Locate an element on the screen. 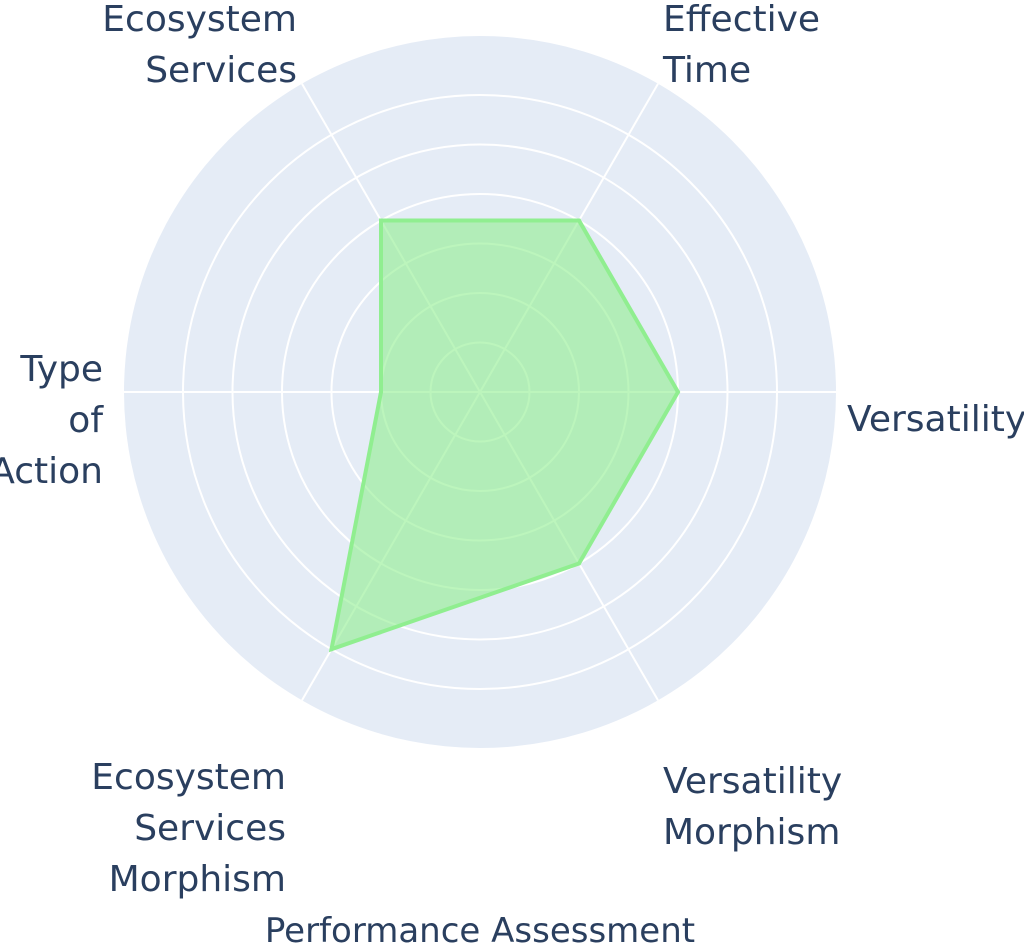  axis-label-6: Versatility Morphism is located at coordinates (752, 807).